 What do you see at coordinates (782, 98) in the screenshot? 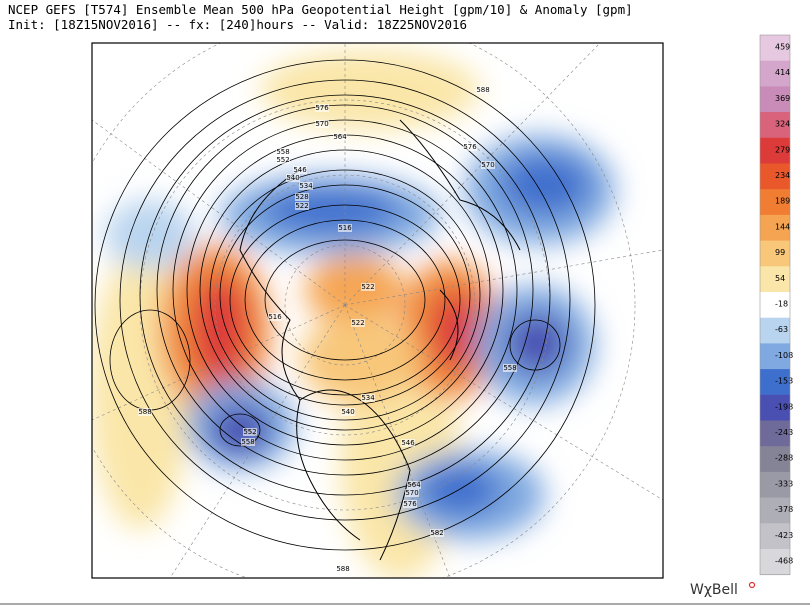
I see `colorbar-label: 369` at bounding box center [782, 98].